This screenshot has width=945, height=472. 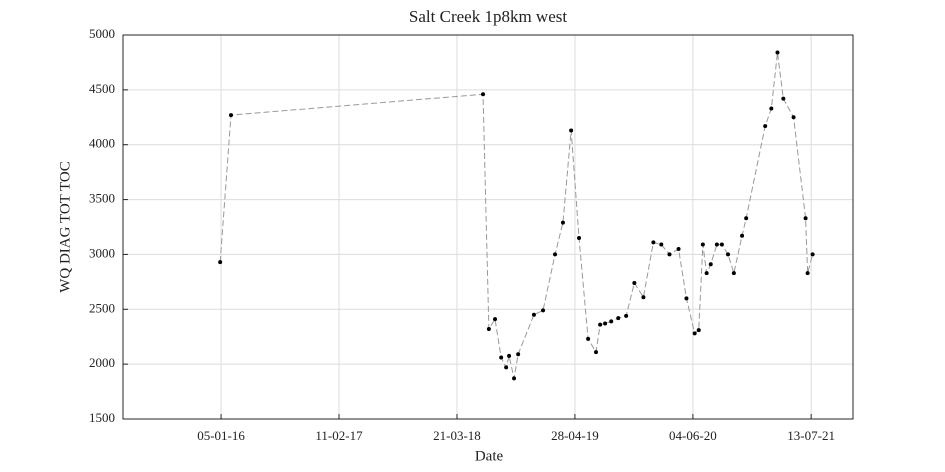 What do you see at coordinates (489, 456) in the screenshot?
I see `x-axis-label: Date` at bounding box center [489, 456].